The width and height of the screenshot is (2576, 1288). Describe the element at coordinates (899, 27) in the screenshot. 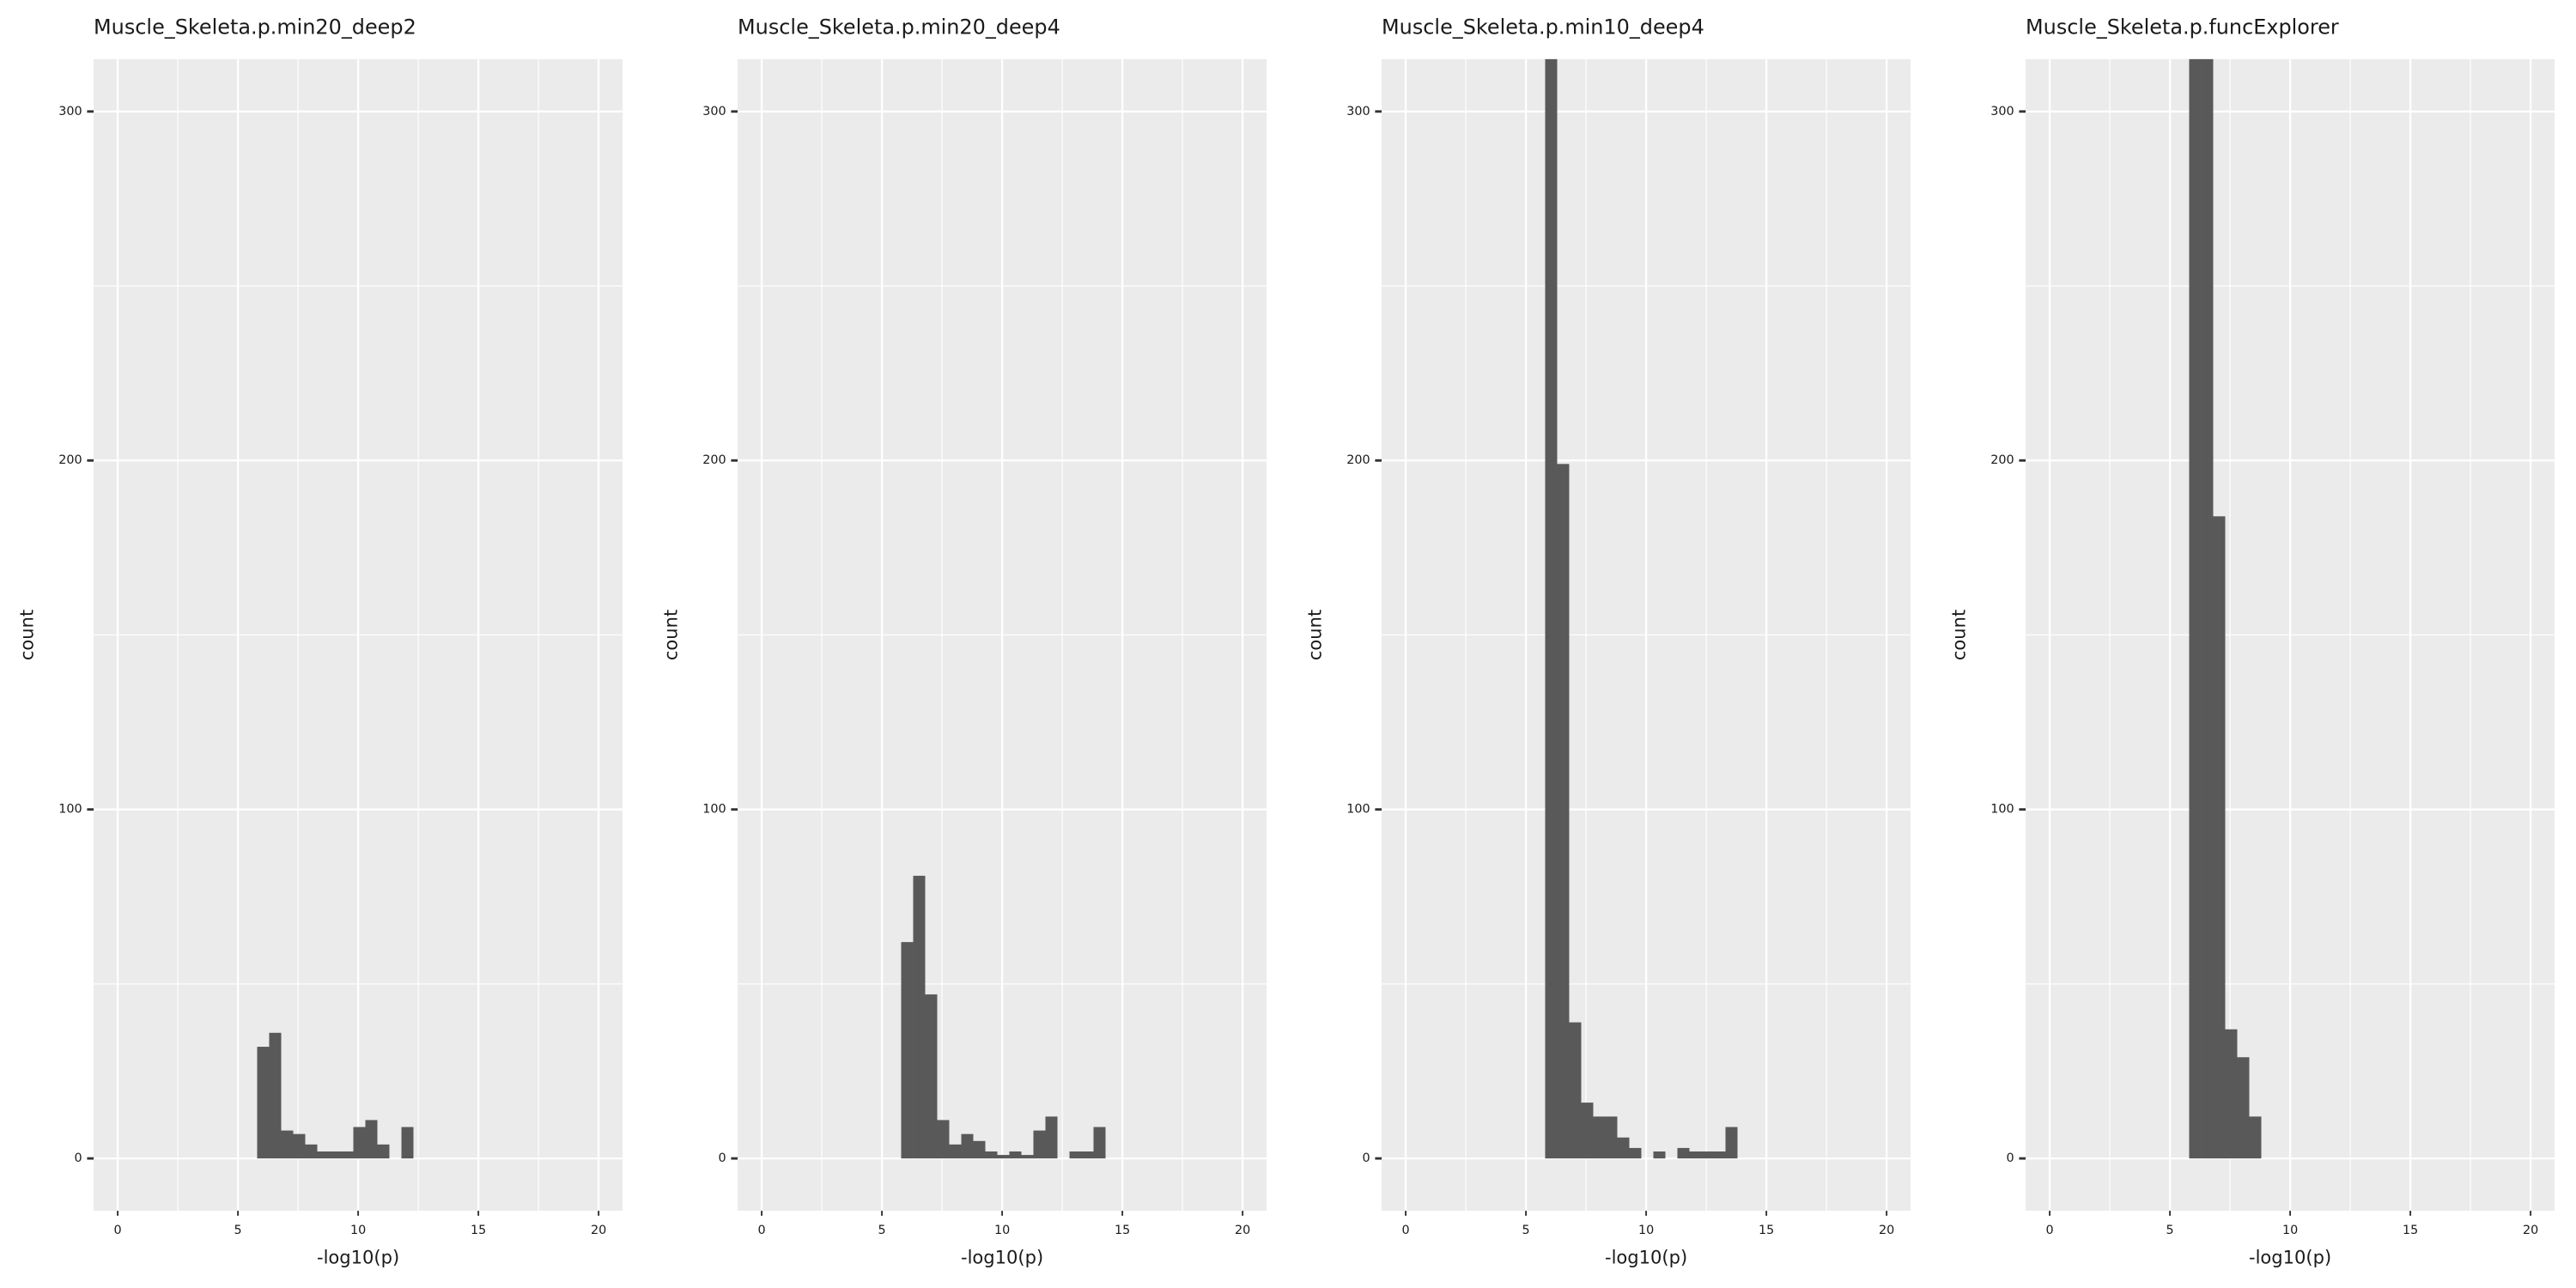

I see `panel-title: Muscle_Skeleta.p.min20_deep4` at that location.